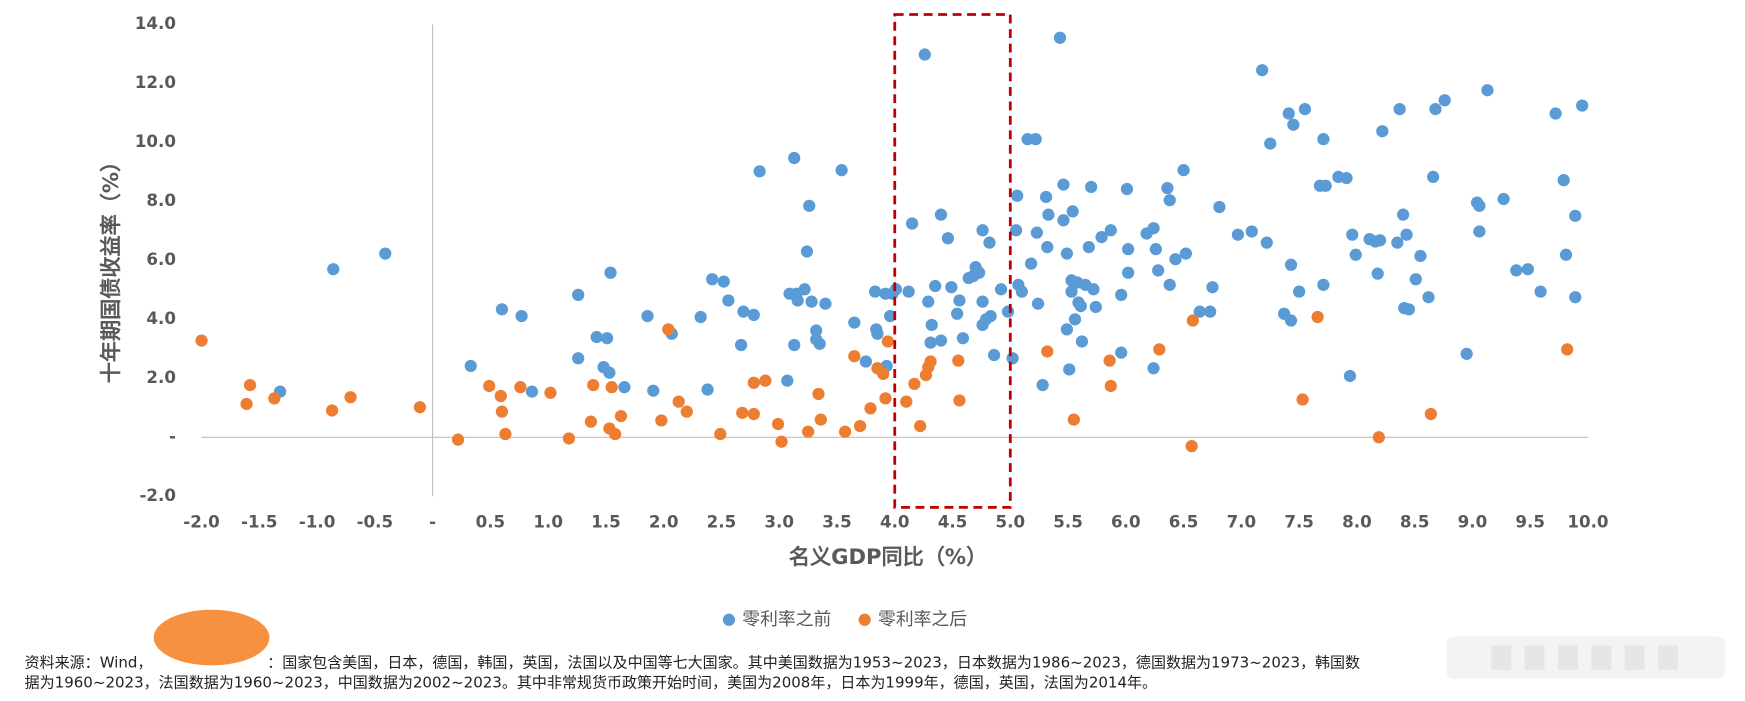 Image resolution: width=1745 pixels, height=701 pixels. Describe the element at coordinates (779, 521) in the screenshot. I see `x-tick-label: 3.0` at that location.